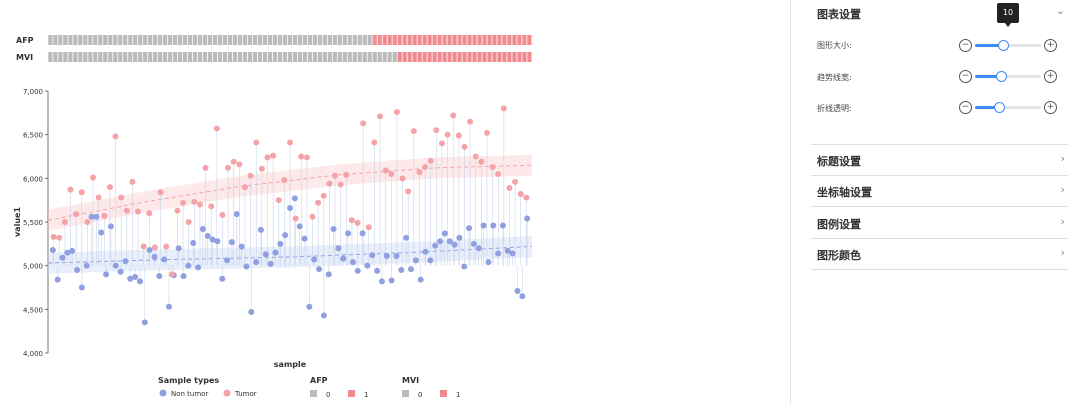 The width and height of the screenshot is (1079, 405). Describe the element at coordinates (839, 224) in the screenshot. I see `legend-settings-item: 图例设置` at that location.